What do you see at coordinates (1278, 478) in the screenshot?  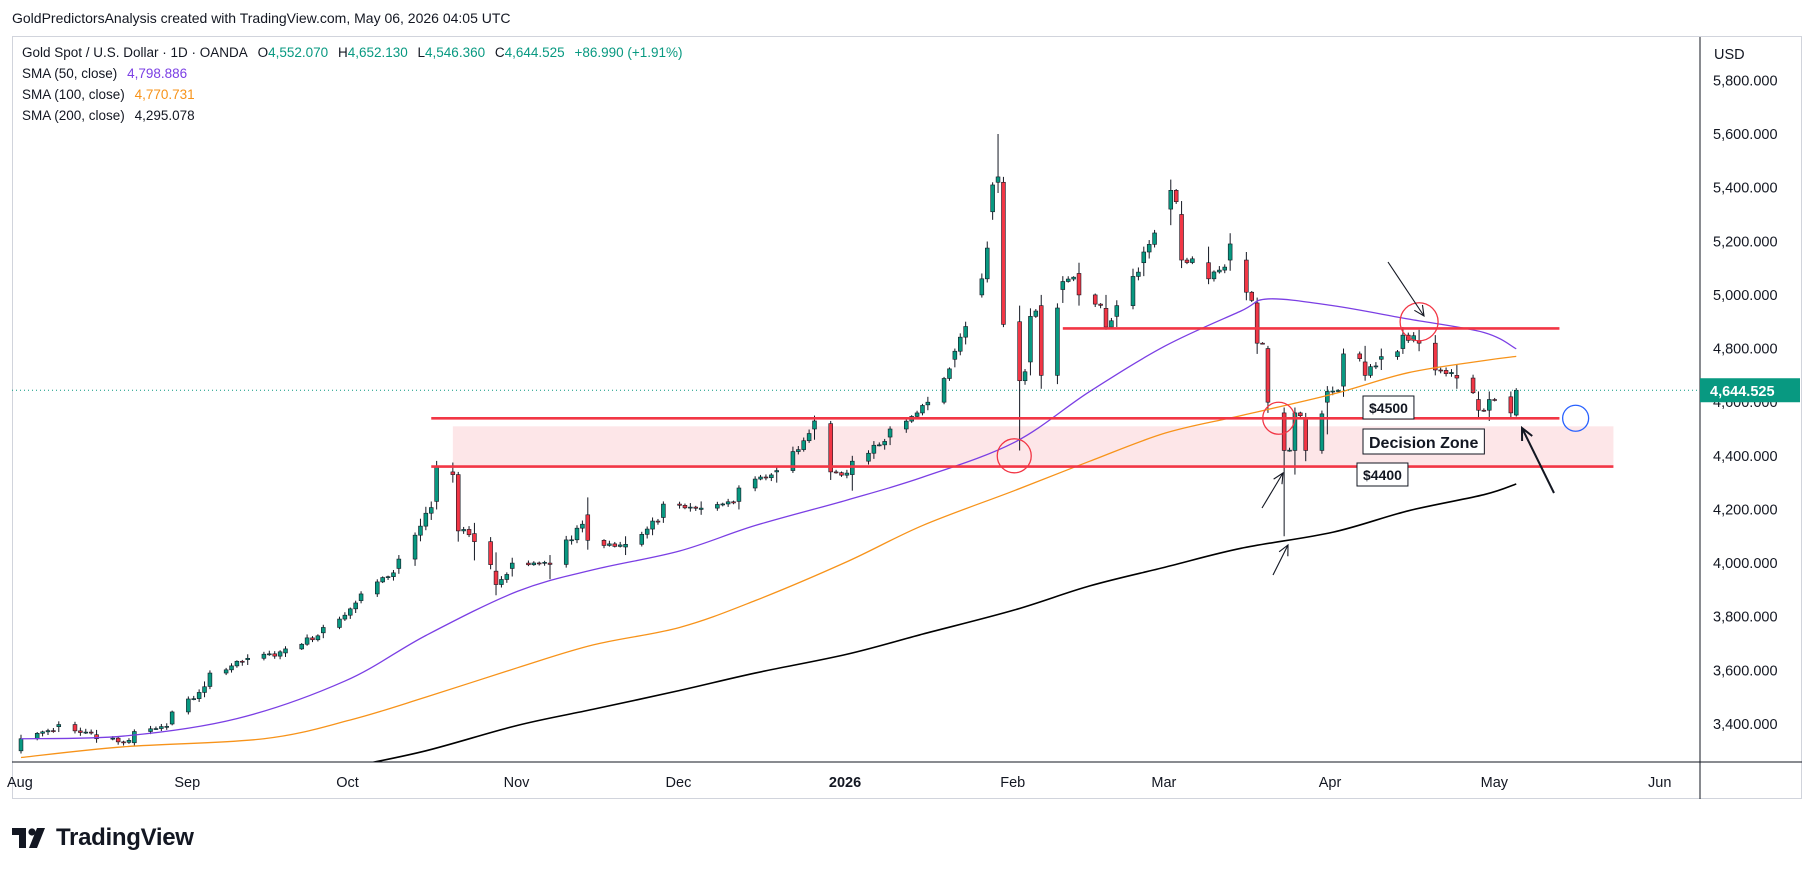 I see `arrow-head` at bounding box center [1278, 478].